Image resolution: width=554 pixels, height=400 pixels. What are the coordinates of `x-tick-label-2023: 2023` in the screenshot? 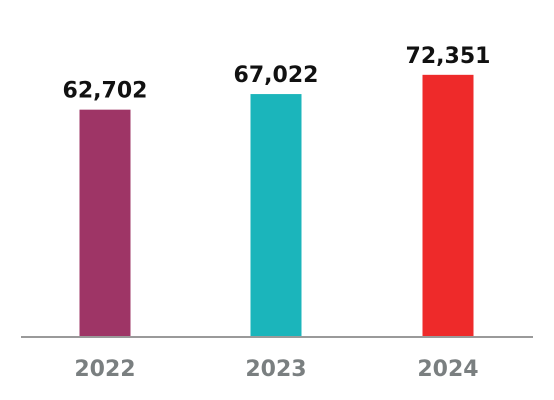 It's located at (275, 369).